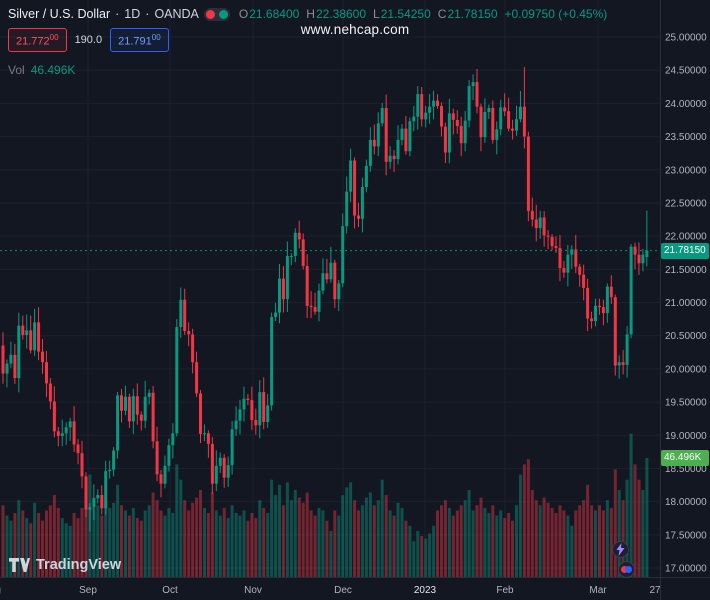  I want to click on svg-text: 17.50000, so click(686, 535).